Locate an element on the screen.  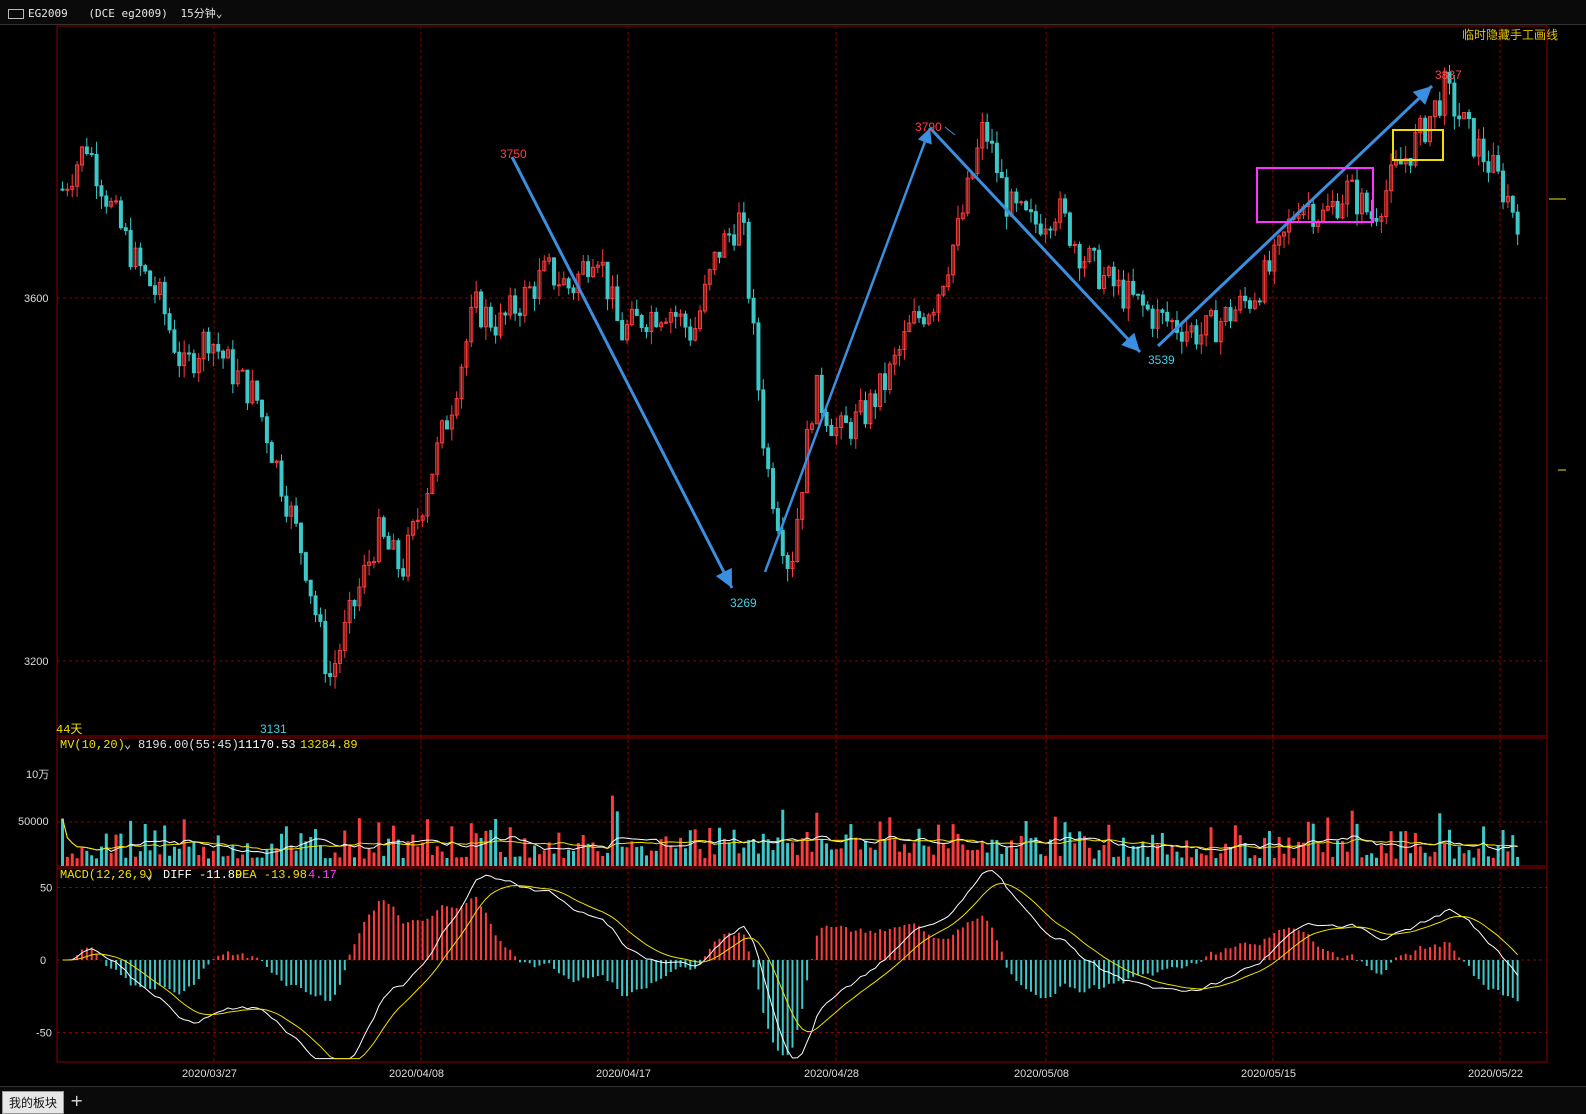
symbol-header: EG2009 (DCE eg2009) 15分钟⌄ is located at coordinates (115, 13).